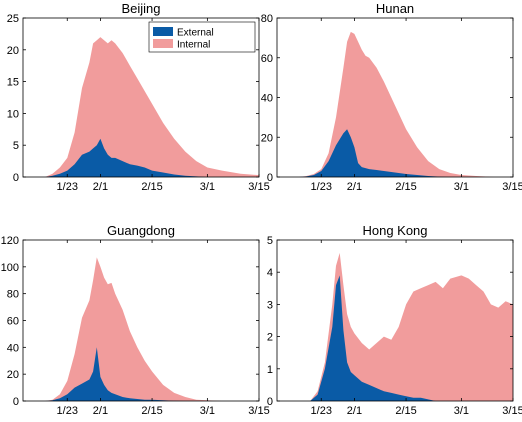  Describe the element at coordinates (13, 83) in the screenshot. I see `y-tick-label: 15` at that location.